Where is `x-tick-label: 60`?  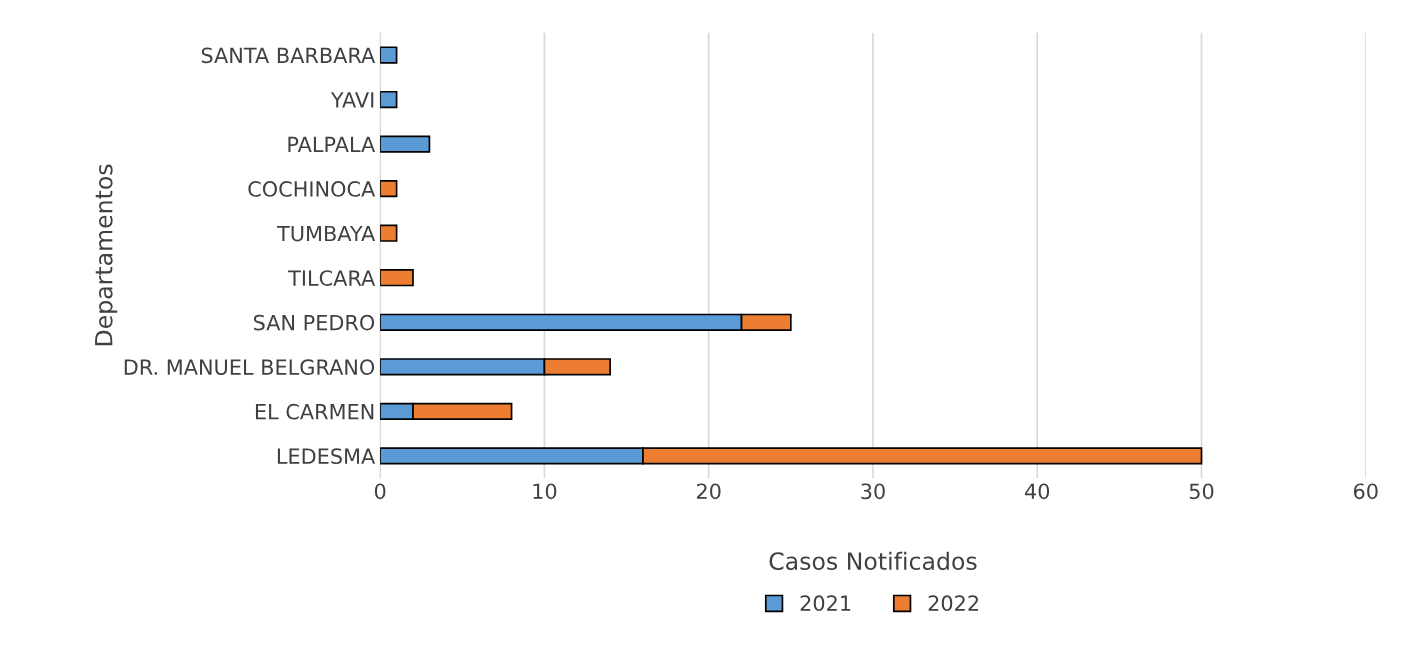
x-tick-label: 60 is located at coordinates (1365, 491).